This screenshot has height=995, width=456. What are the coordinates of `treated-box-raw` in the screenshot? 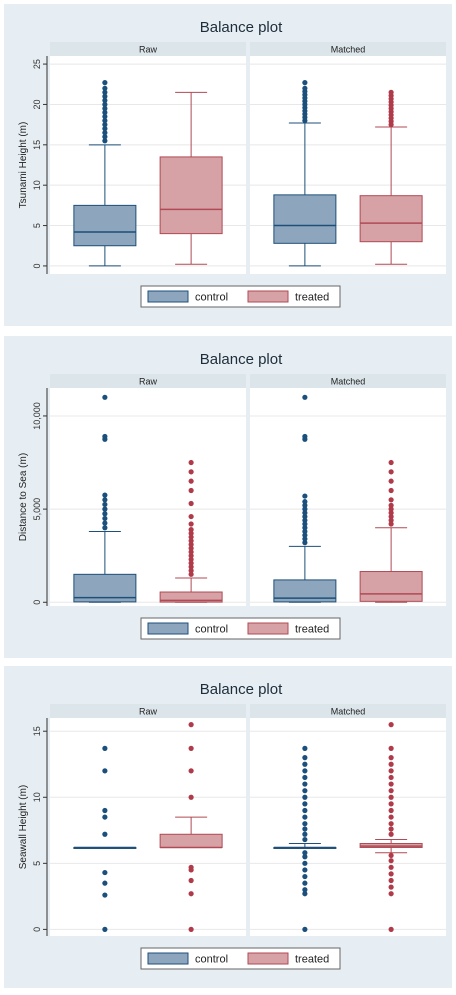 It's located at (191, 531).